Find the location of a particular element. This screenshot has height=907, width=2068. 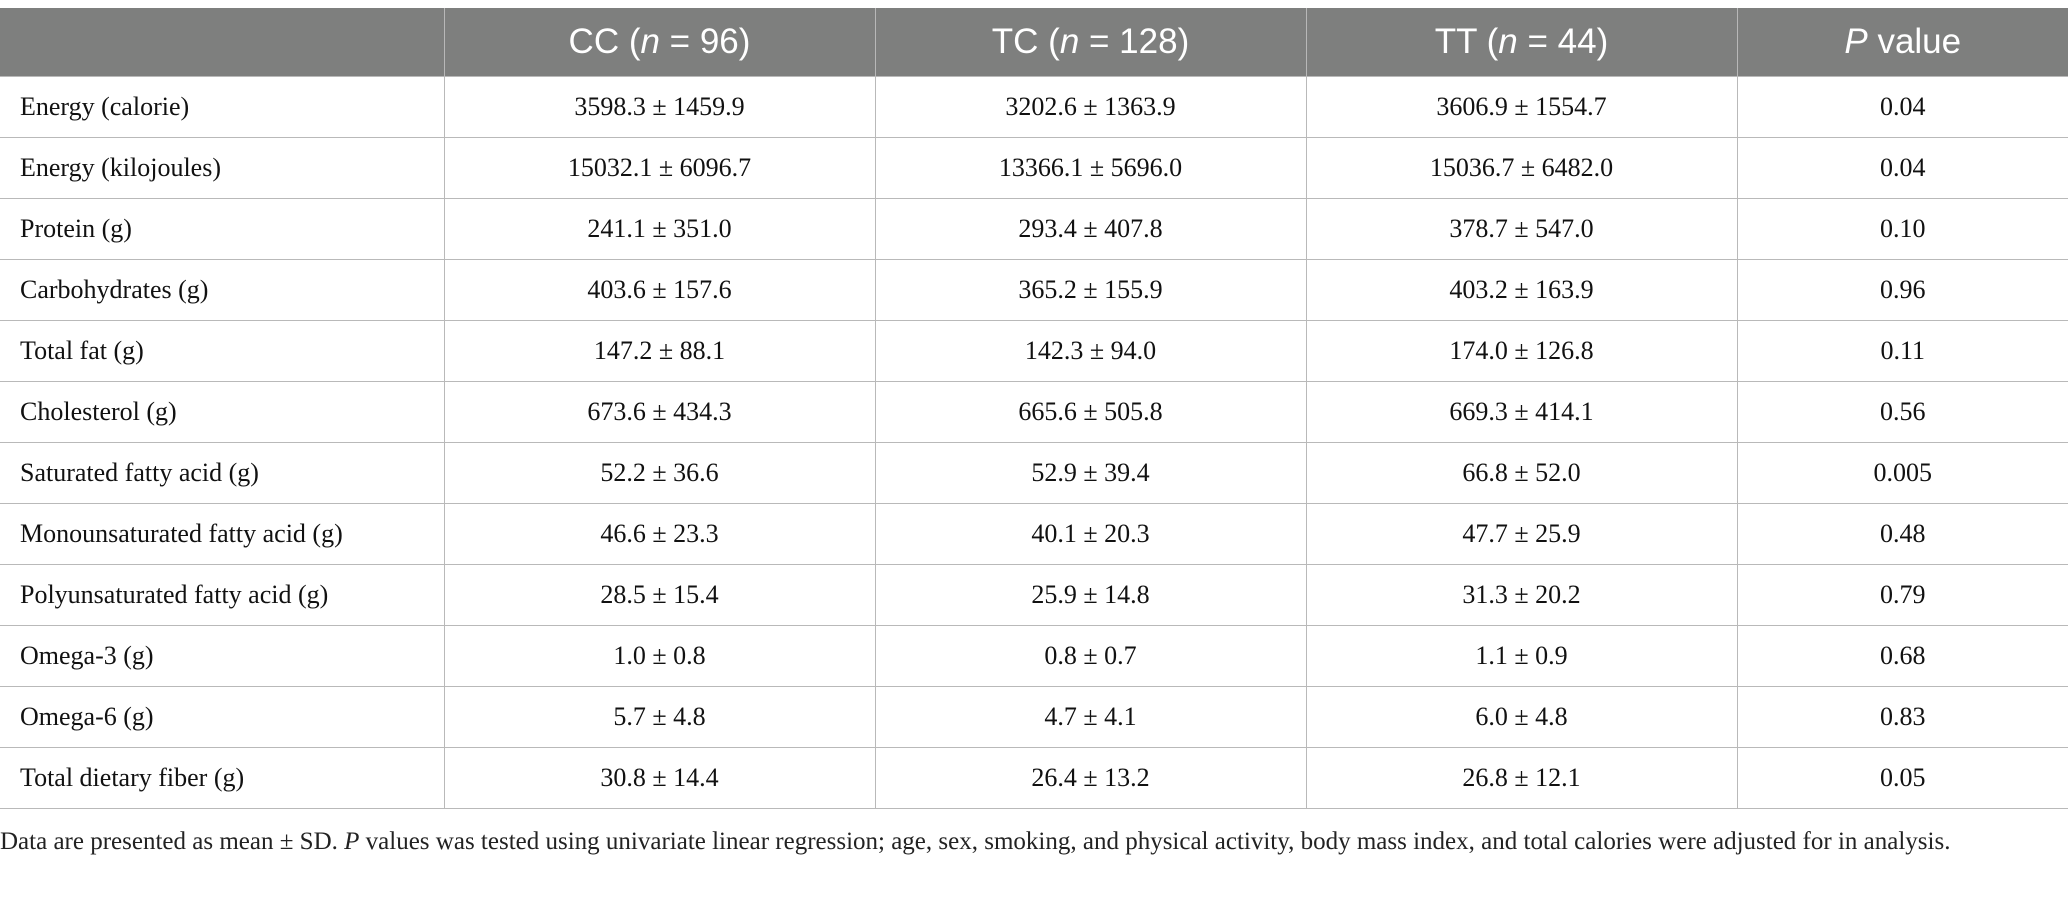

cell-p: 0.05 is located at coordinates (1902, 778).